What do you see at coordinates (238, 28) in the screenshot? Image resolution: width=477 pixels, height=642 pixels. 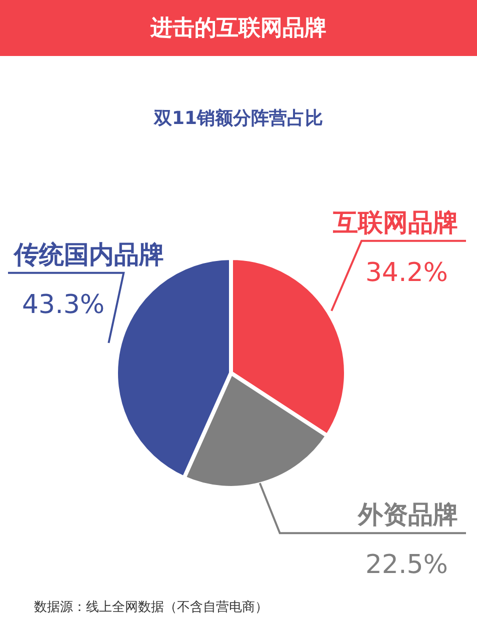 I see `chart-title: 进击的互联网品牌` at bounding box center [238, 28].